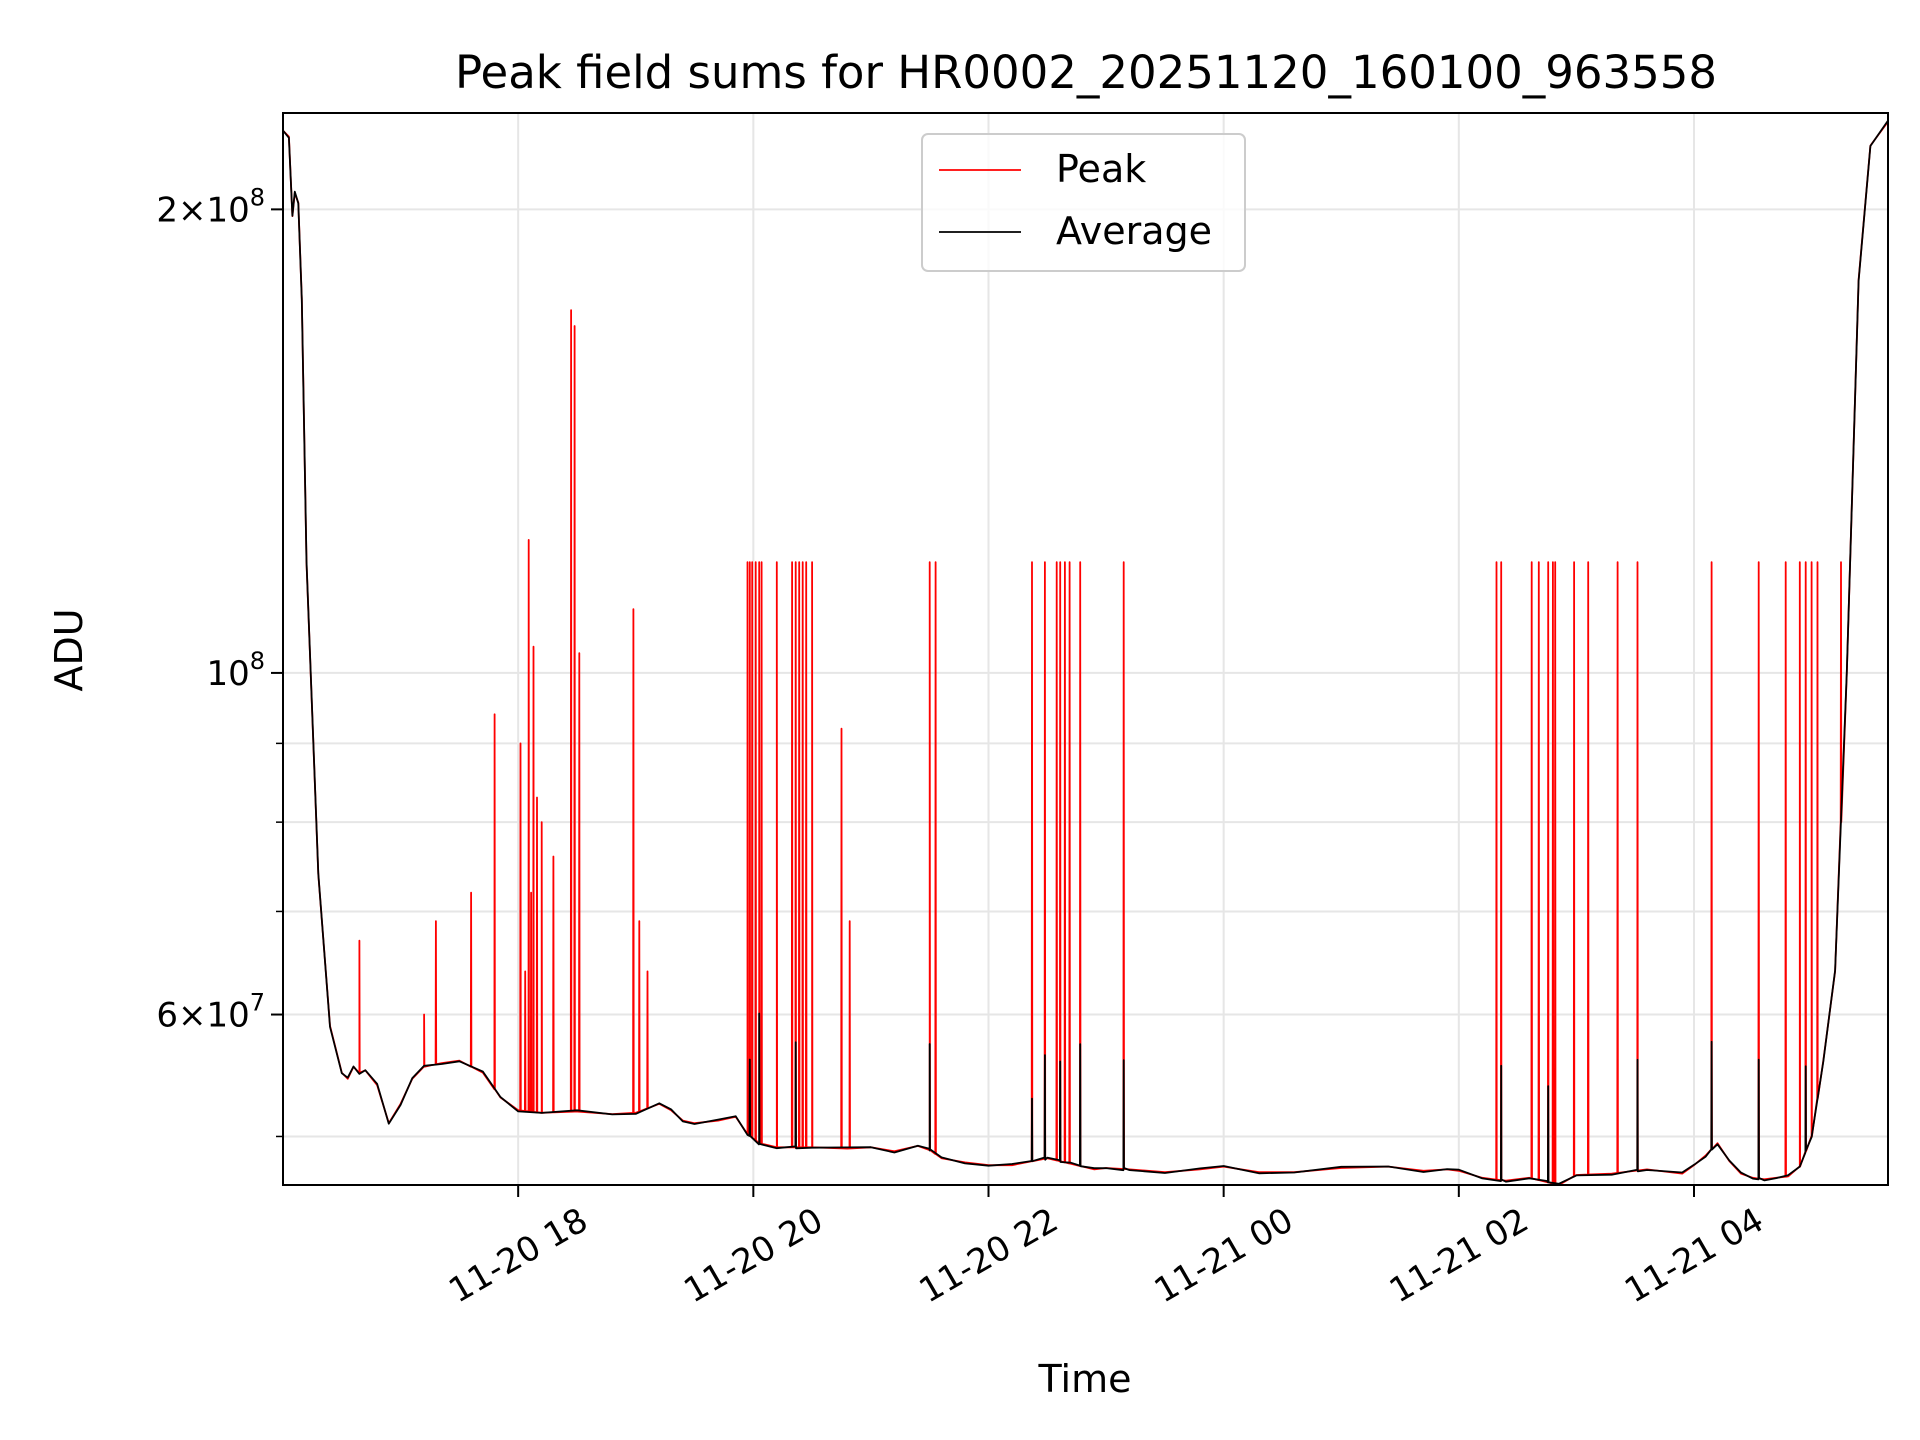 This screenshot has height=1440, width=1920. I want to click on x-axis-label: Time, so click(1085, 1379).